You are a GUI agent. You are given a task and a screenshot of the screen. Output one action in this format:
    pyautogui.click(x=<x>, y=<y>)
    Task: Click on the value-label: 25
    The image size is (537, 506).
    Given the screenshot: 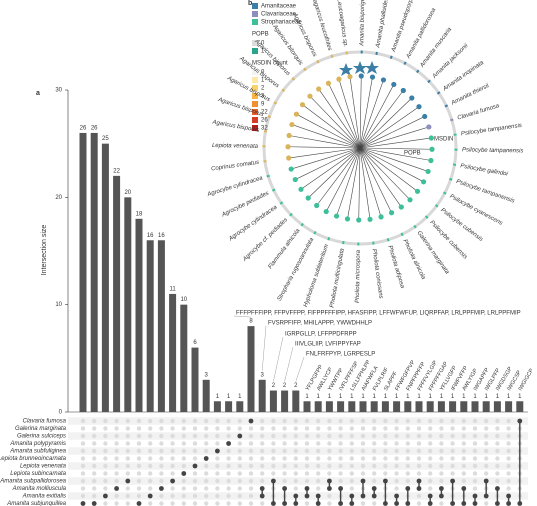 What is the action you would take?
    pyautogui.click(x=105, y=139)
    